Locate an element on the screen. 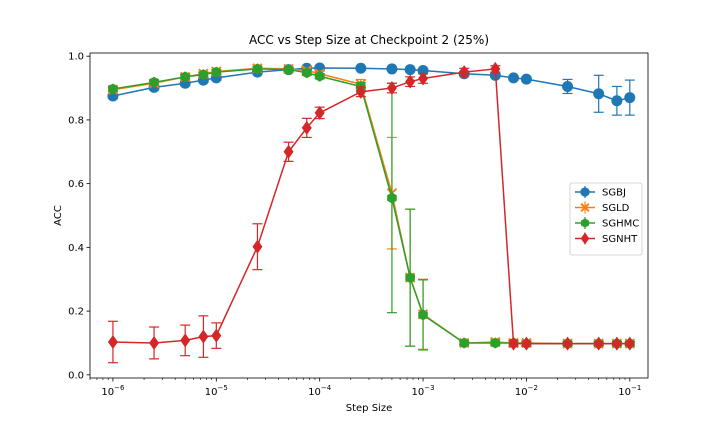 This screenshot has height=436, width=720. x-tick-label: 10⁻⁵ is located at coordinates (216, 391).